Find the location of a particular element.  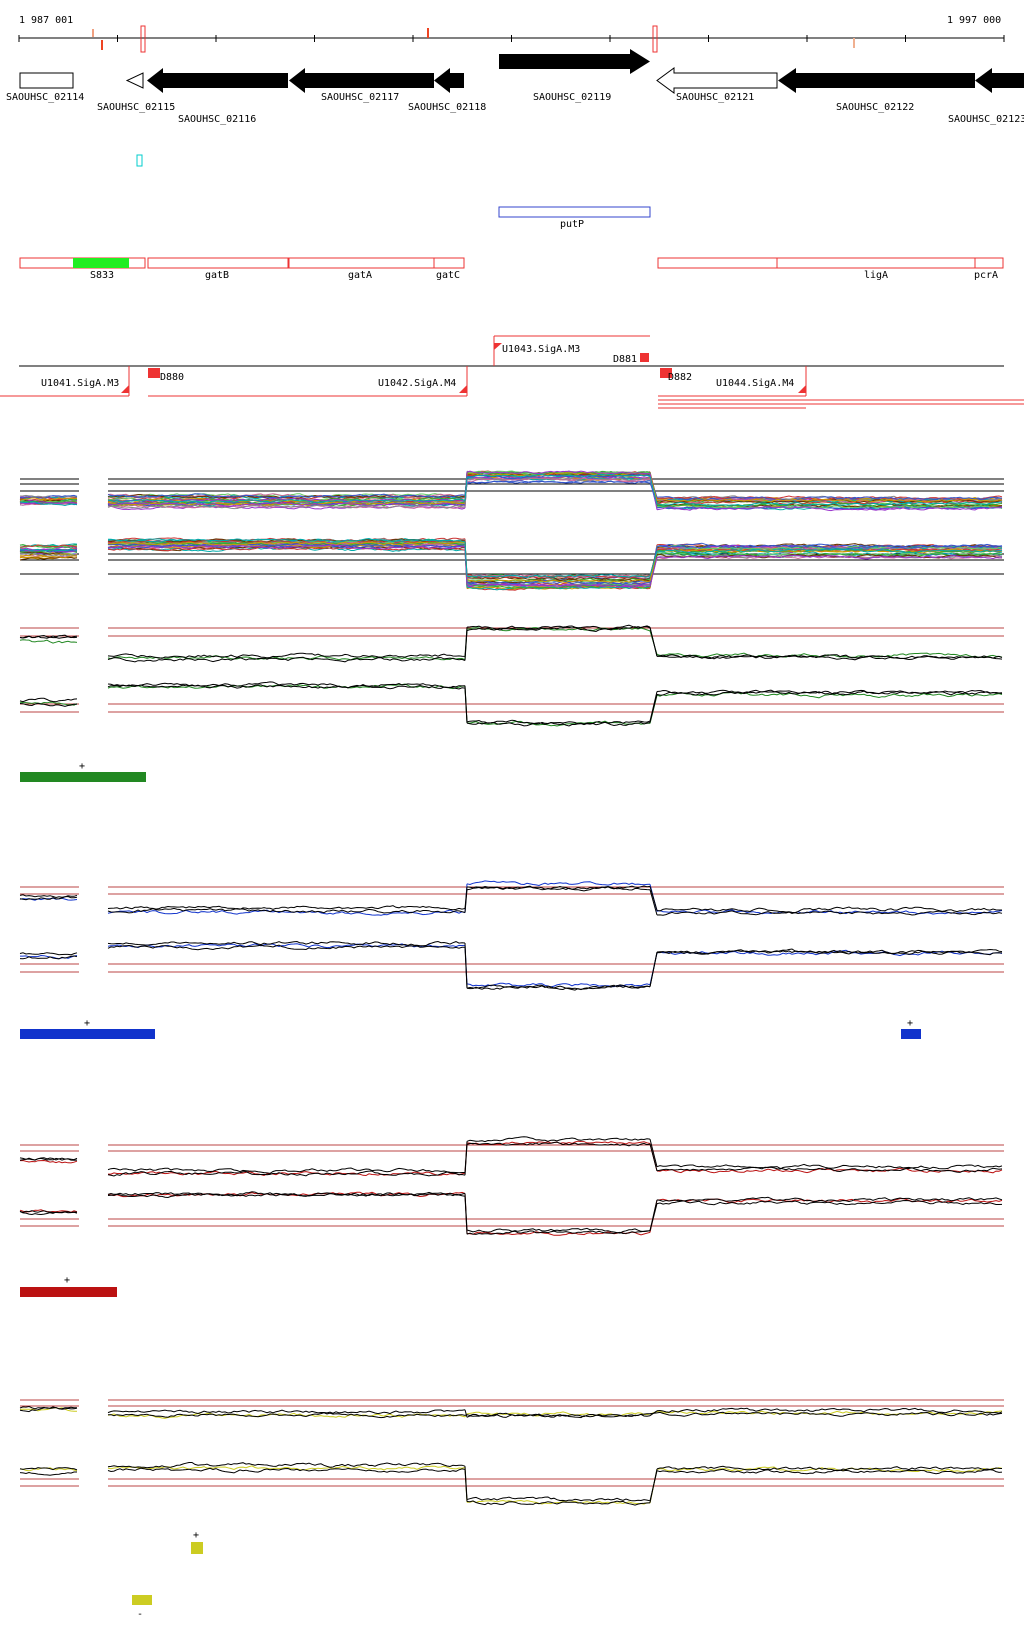

operon-label: ligA is located at coordinates (876, 275).